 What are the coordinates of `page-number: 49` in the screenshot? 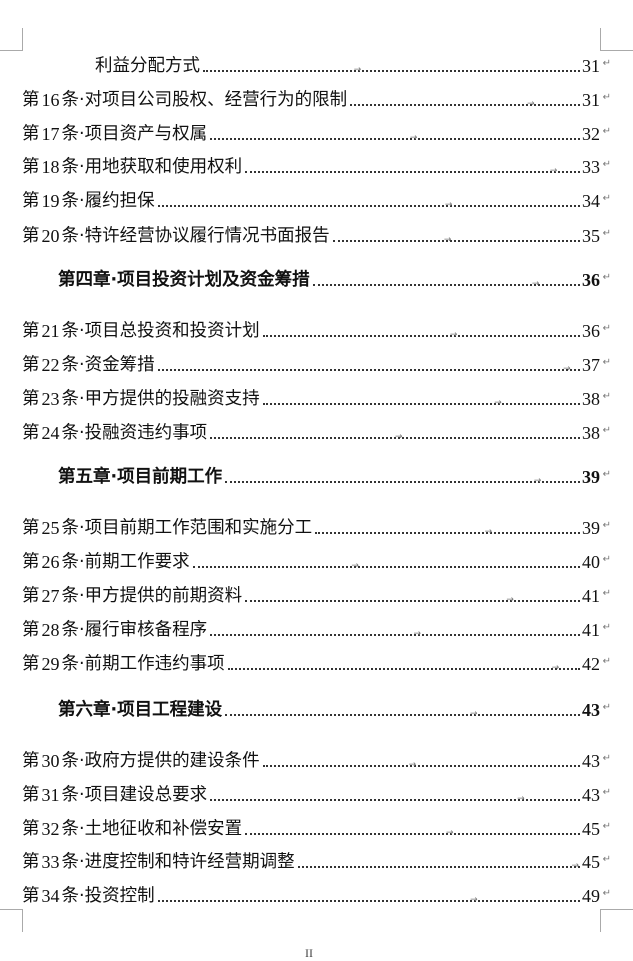 It's located at (591, 896).